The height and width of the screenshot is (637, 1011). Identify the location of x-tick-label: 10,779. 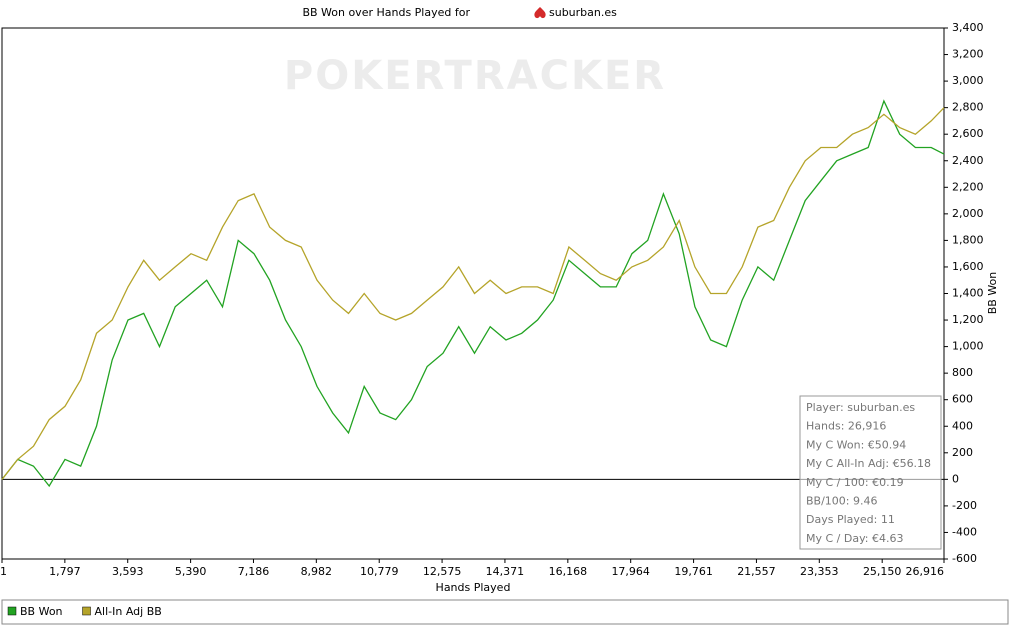
(379, 571).